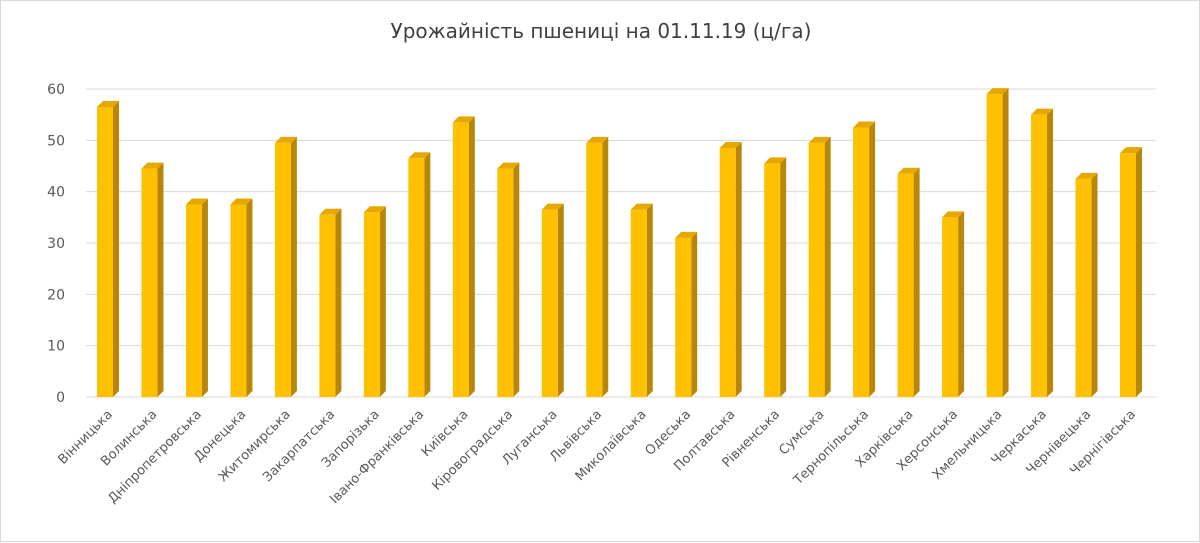 This screenshot has width=1200, height=543. Describe the element at coordinates (60, 398) in the screenshot. I see `y-tick-label: 0` at that location.